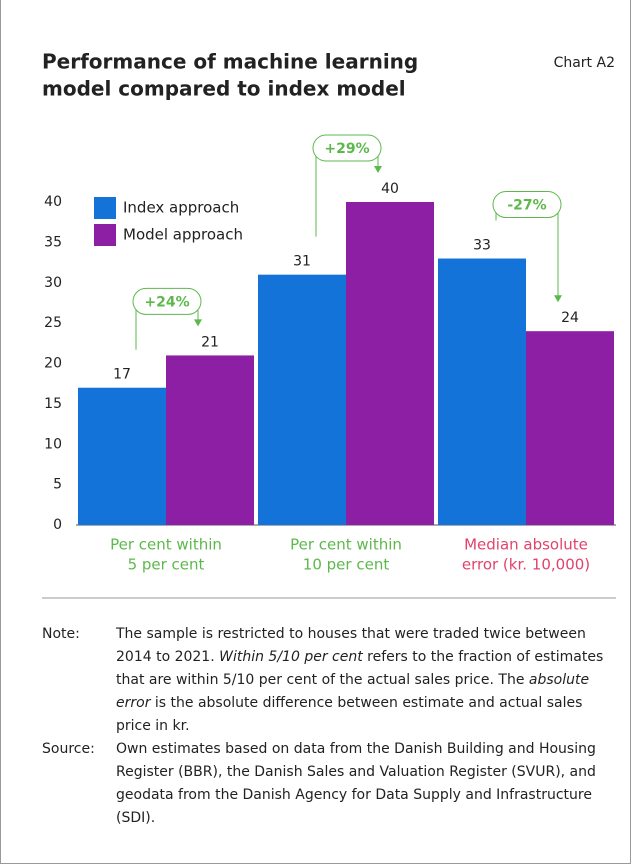 This screenshot has width=642, height=866. What do you see at coordinates (181, 208) in the screenshot?
I see `legend-label: Index approach` at bounding box center [181, 208].